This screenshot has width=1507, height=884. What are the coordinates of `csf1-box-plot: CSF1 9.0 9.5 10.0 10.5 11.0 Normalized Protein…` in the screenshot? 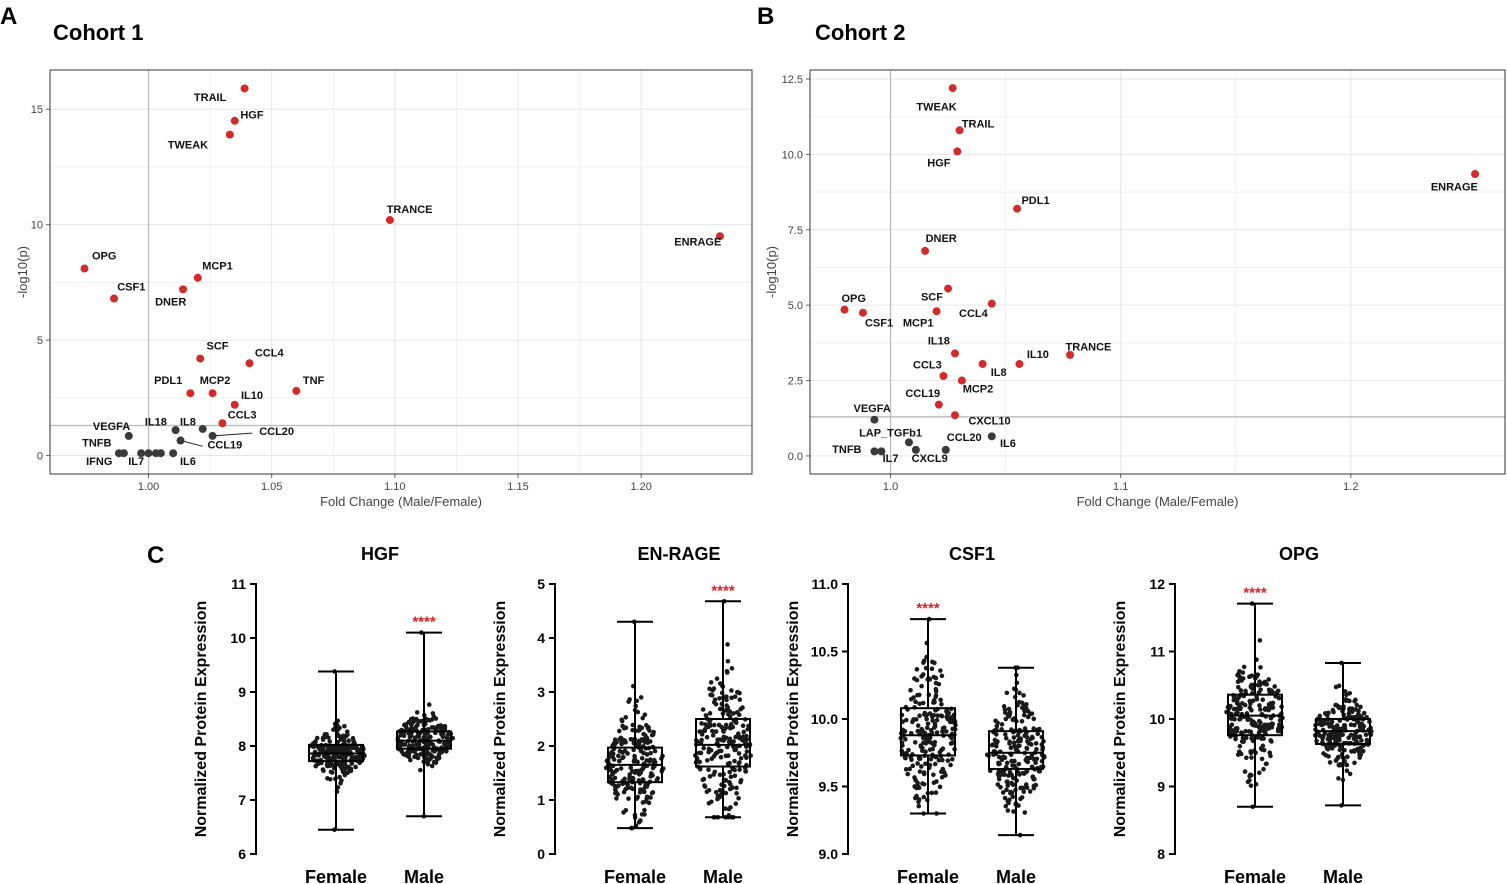 It's located at (916, 714).